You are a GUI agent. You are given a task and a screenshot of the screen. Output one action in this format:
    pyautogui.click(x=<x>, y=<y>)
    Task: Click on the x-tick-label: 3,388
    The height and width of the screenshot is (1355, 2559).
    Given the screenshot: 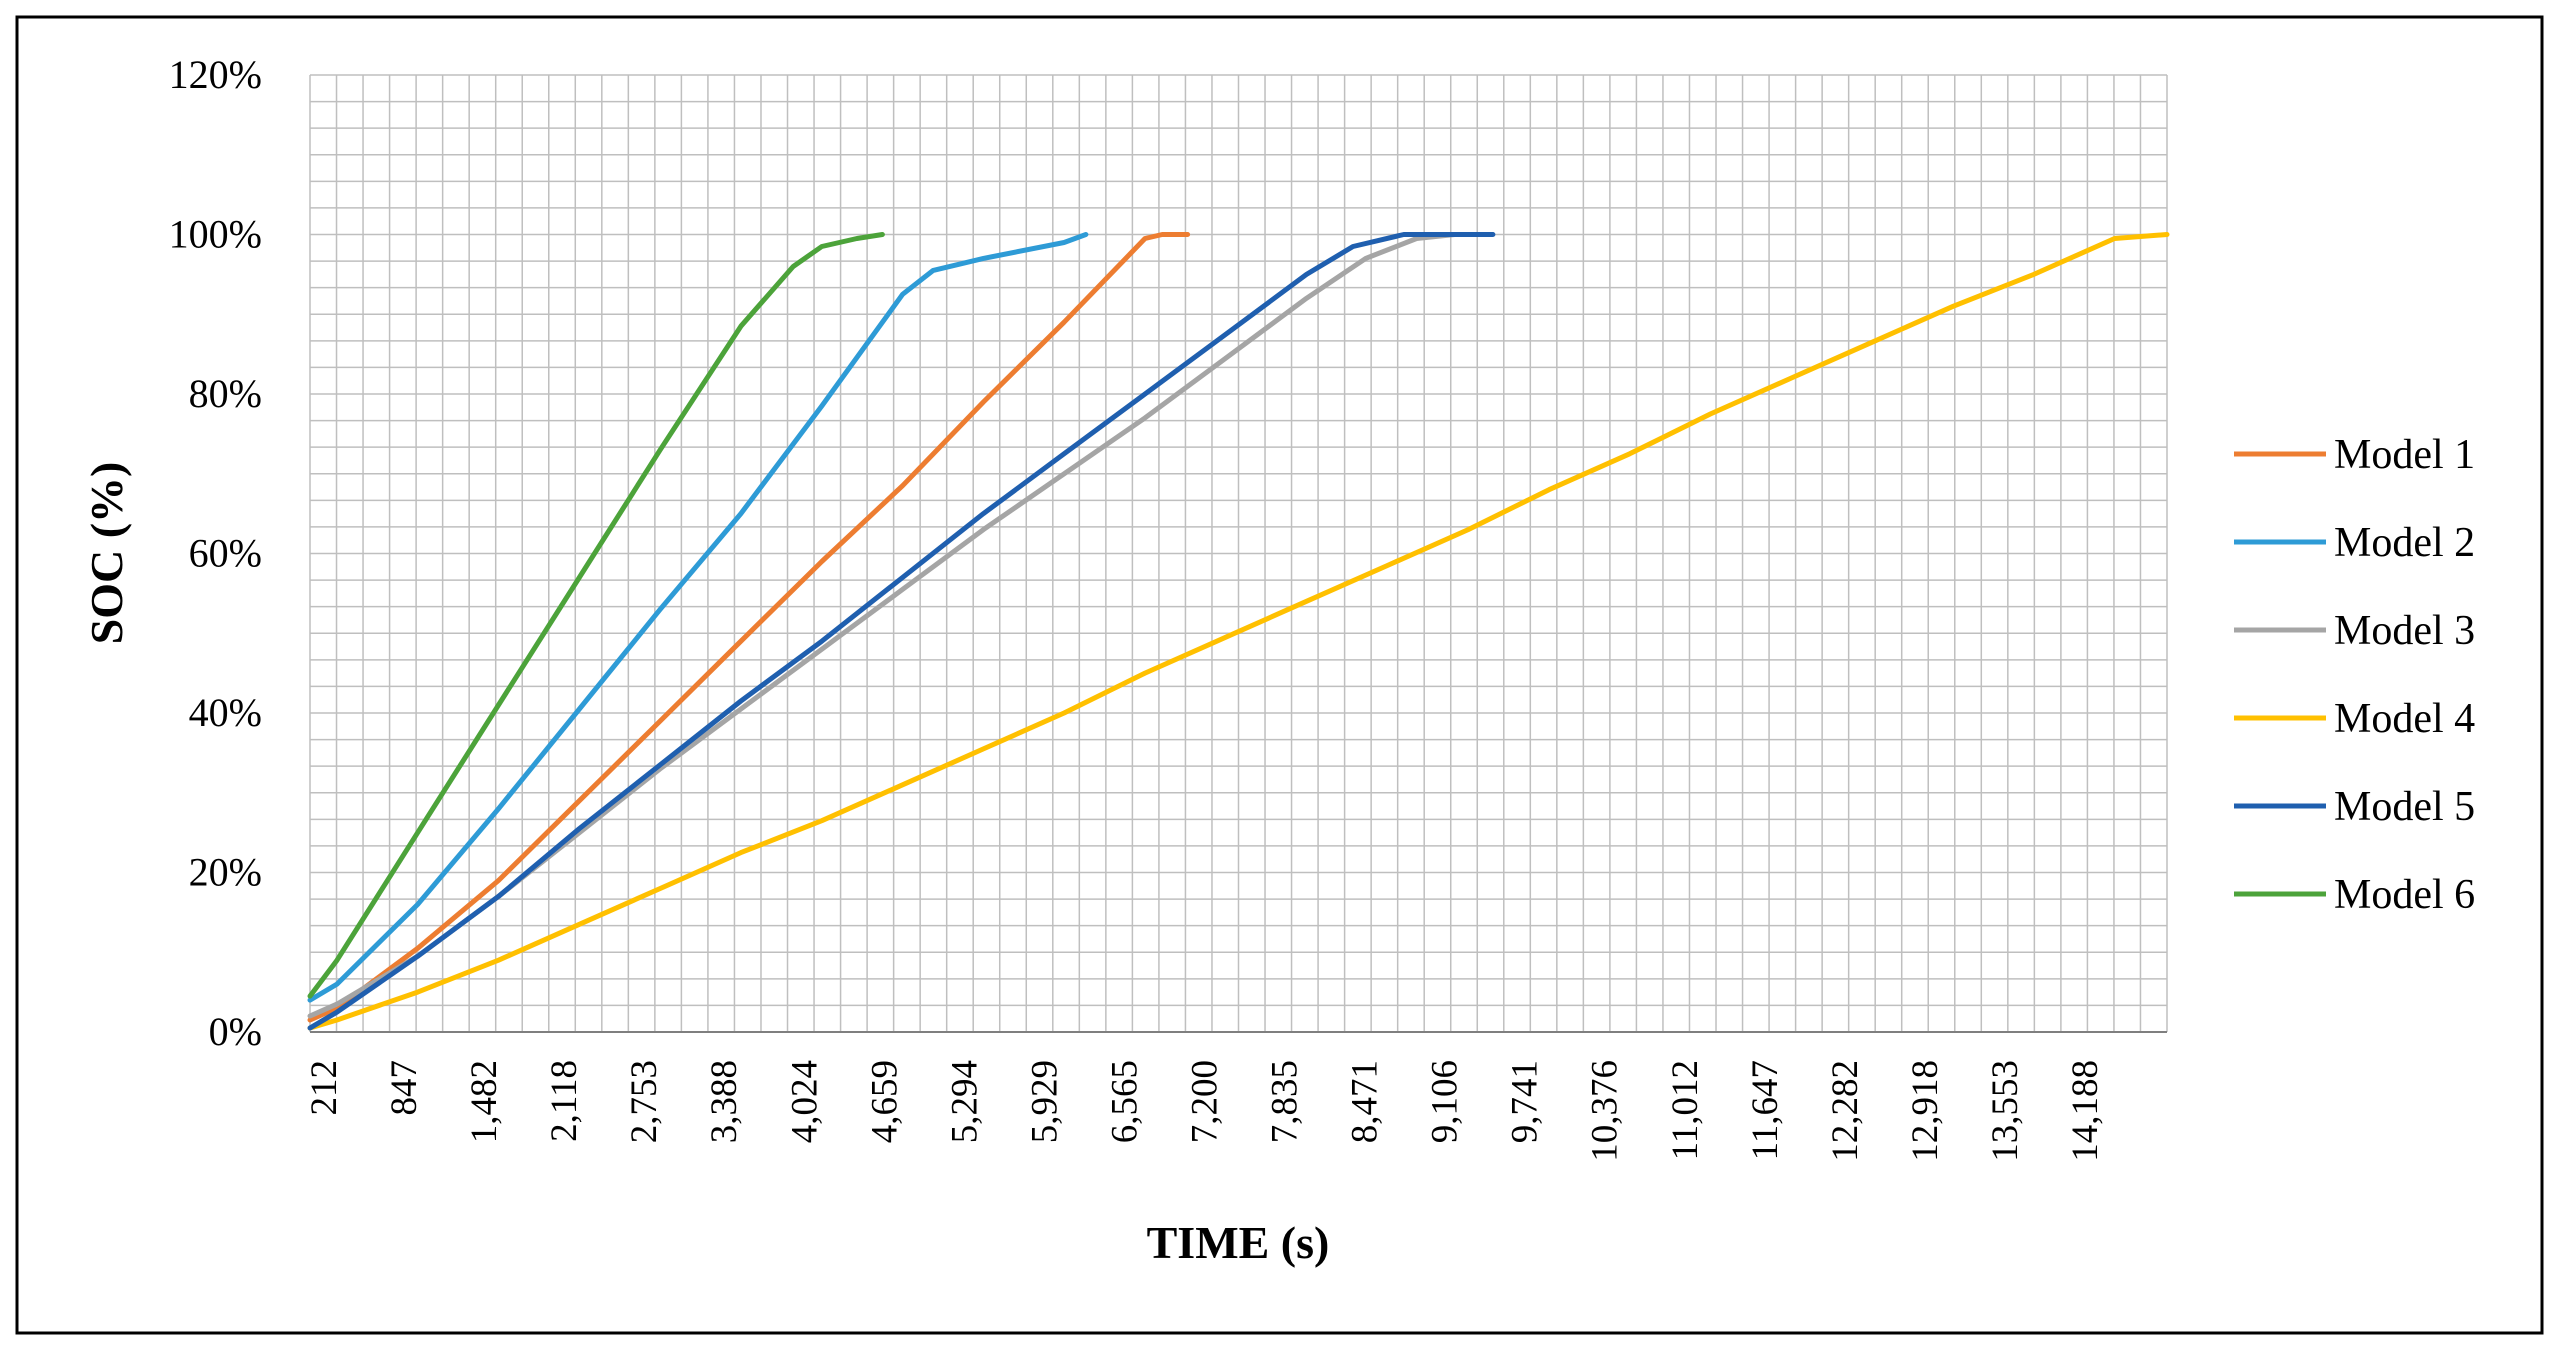 What is the action you would take?
    pyautogui.click(x=724, y=1101)
    